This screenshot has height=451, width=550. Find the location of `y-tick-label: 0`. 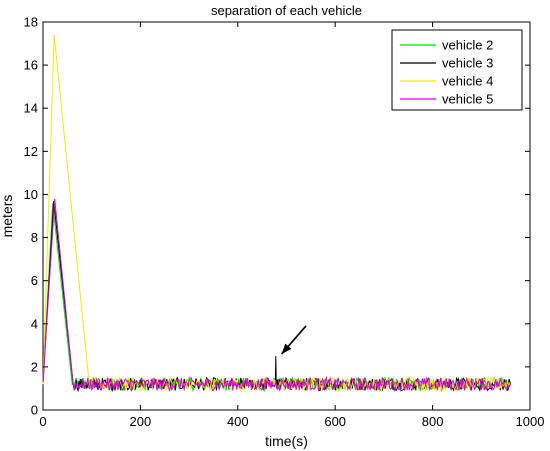

y-tick-label: 0 is located at coordinates (34, 410).